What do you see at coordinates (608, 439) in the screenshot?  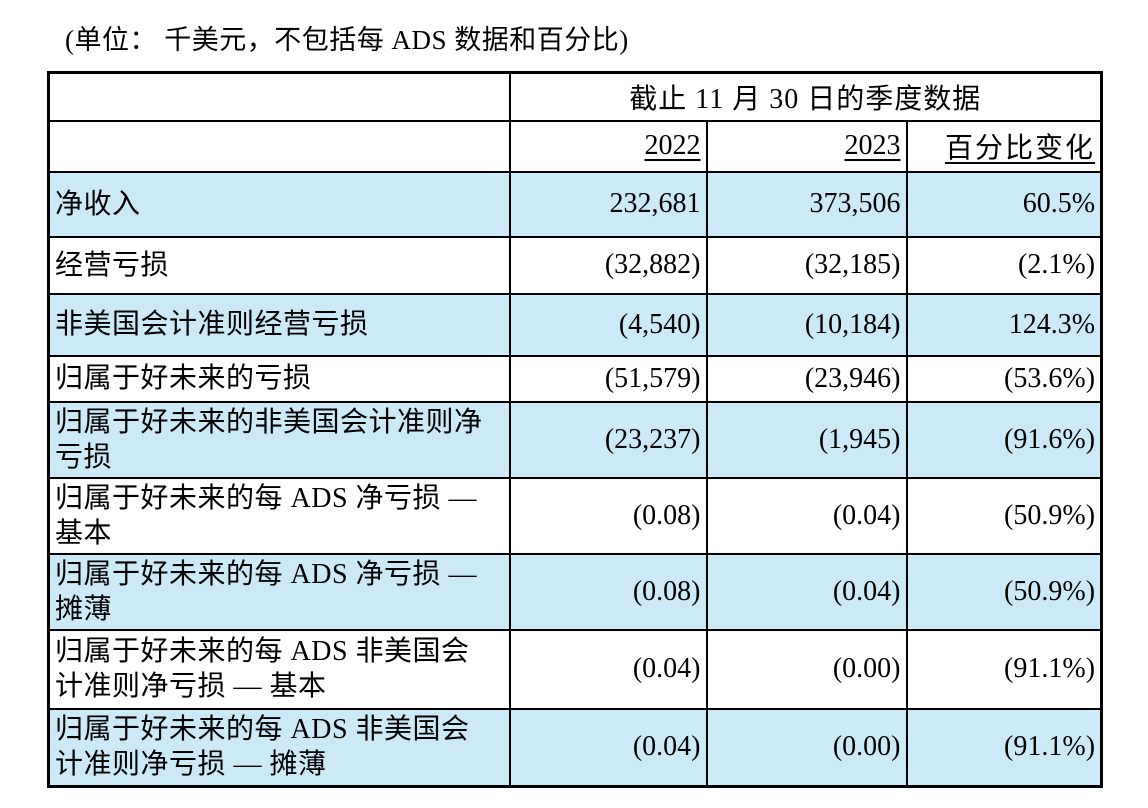 I see `value-2022-cell: (23,237)` at bounding box center [608, 439].